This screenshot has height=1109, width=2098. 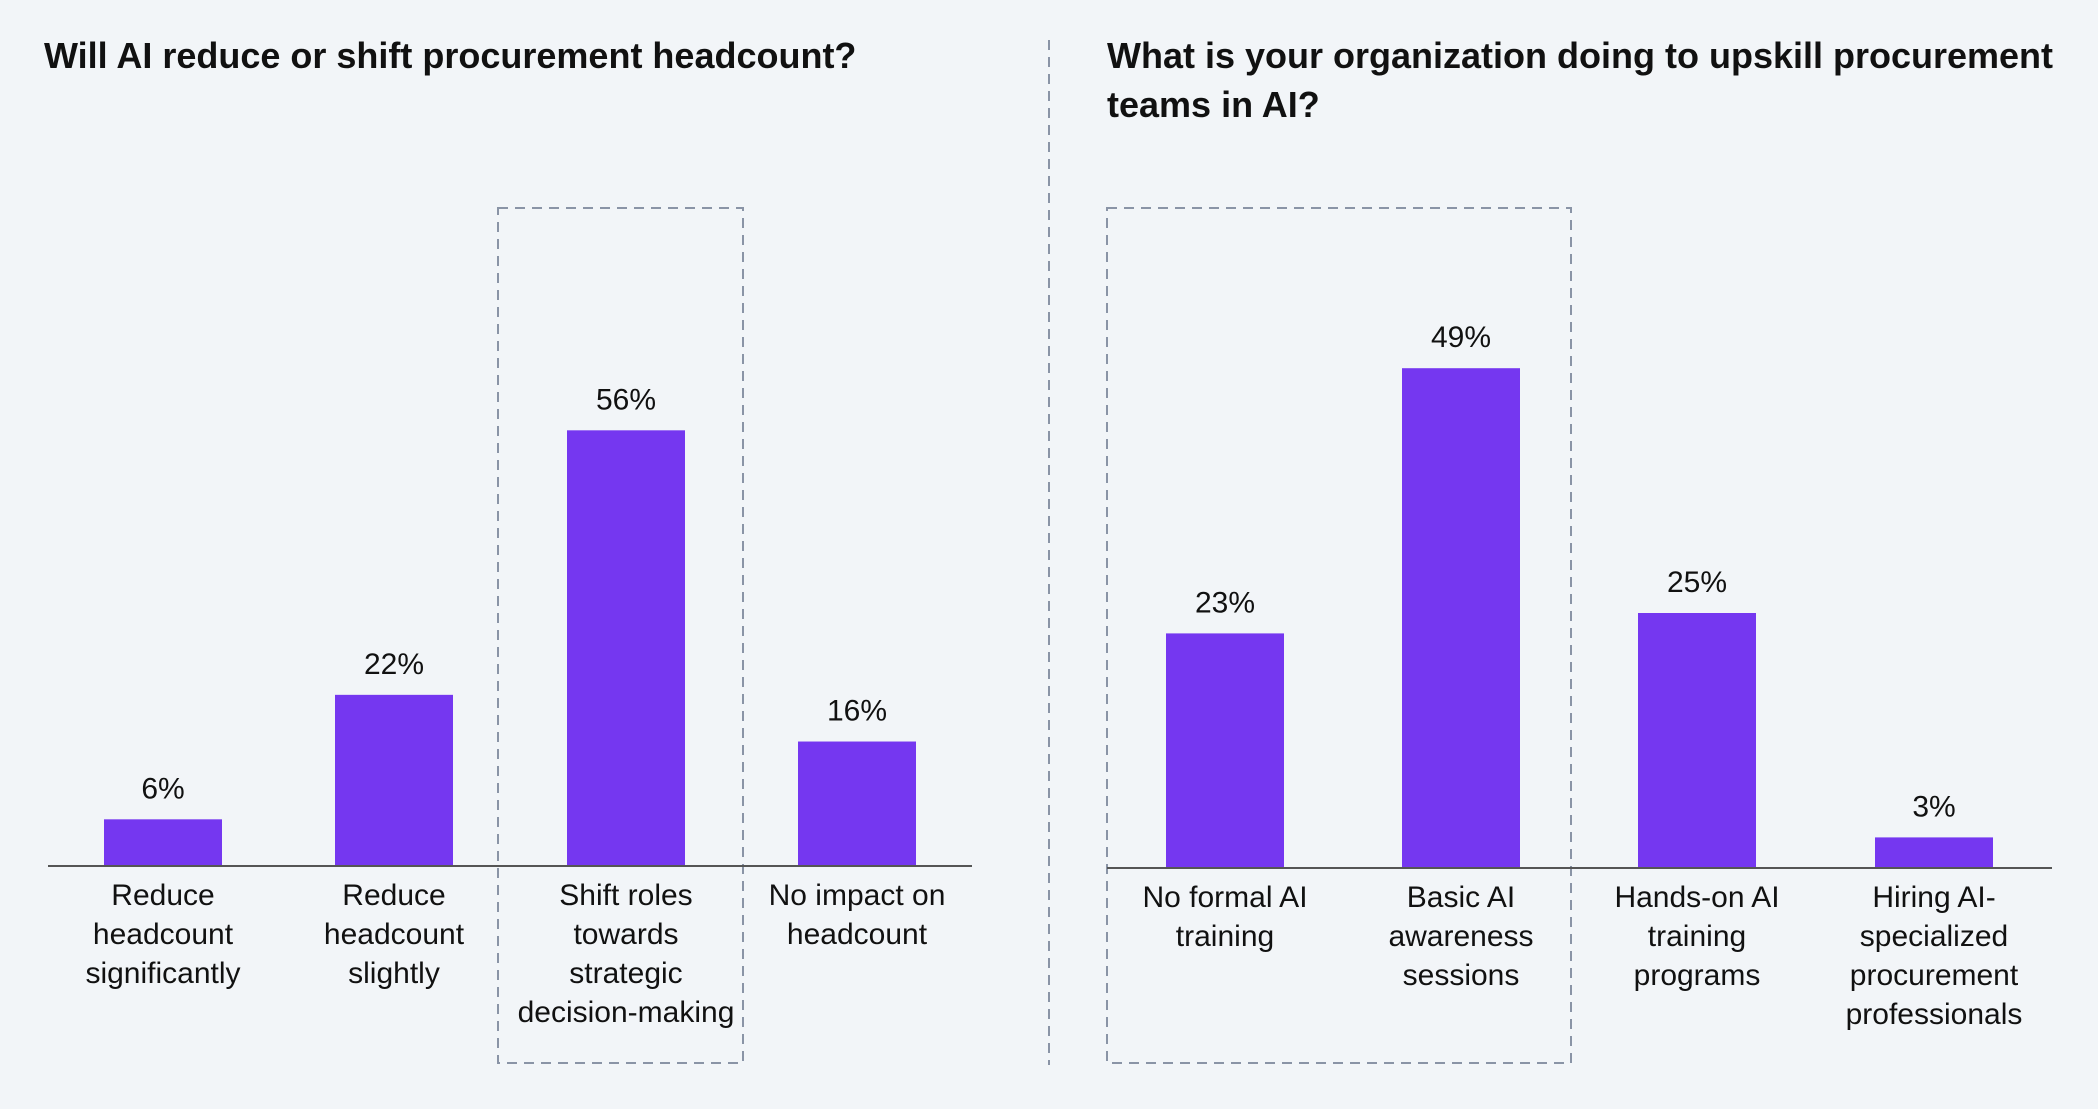 I want to click on right-category-label-1-line-1: No formal AI, so click(x=1224, y=897).